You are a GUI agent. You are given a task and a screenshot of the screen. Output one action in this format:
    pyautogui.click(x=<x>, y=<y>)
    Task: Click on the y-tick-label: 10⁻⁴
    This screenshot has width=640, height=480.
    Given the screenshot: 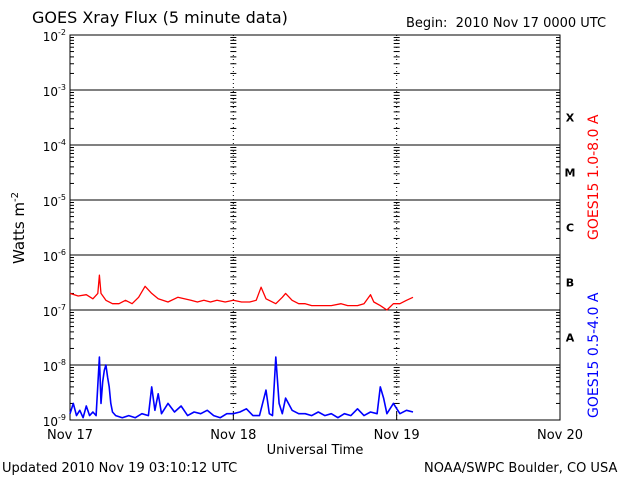 What is the action you would take?
    pyautogui.click(x=54, y=146)
    